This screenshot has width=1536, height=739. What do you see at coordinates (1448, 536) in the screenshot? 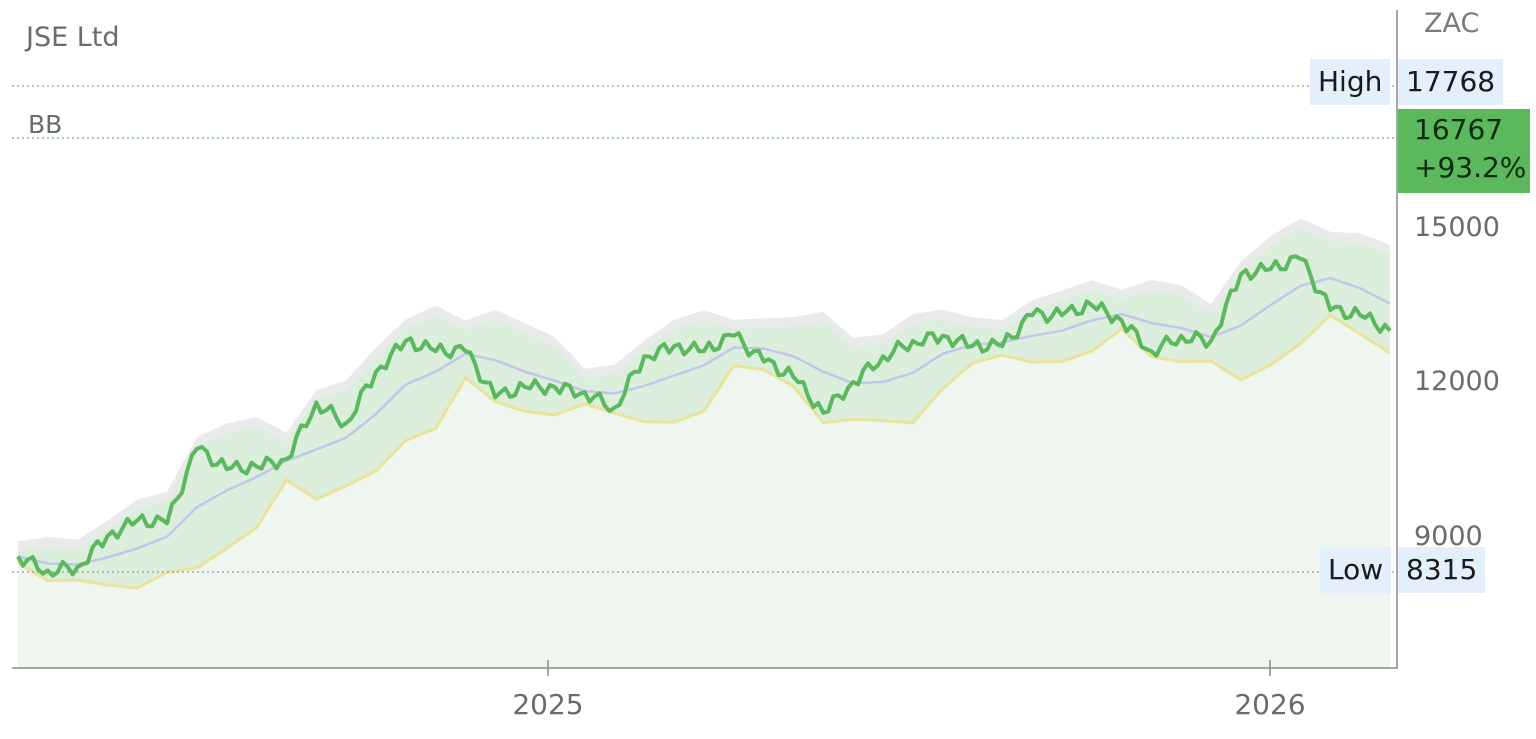
I see `y-tick-label: 9000` at bounding box center [1448, 536].